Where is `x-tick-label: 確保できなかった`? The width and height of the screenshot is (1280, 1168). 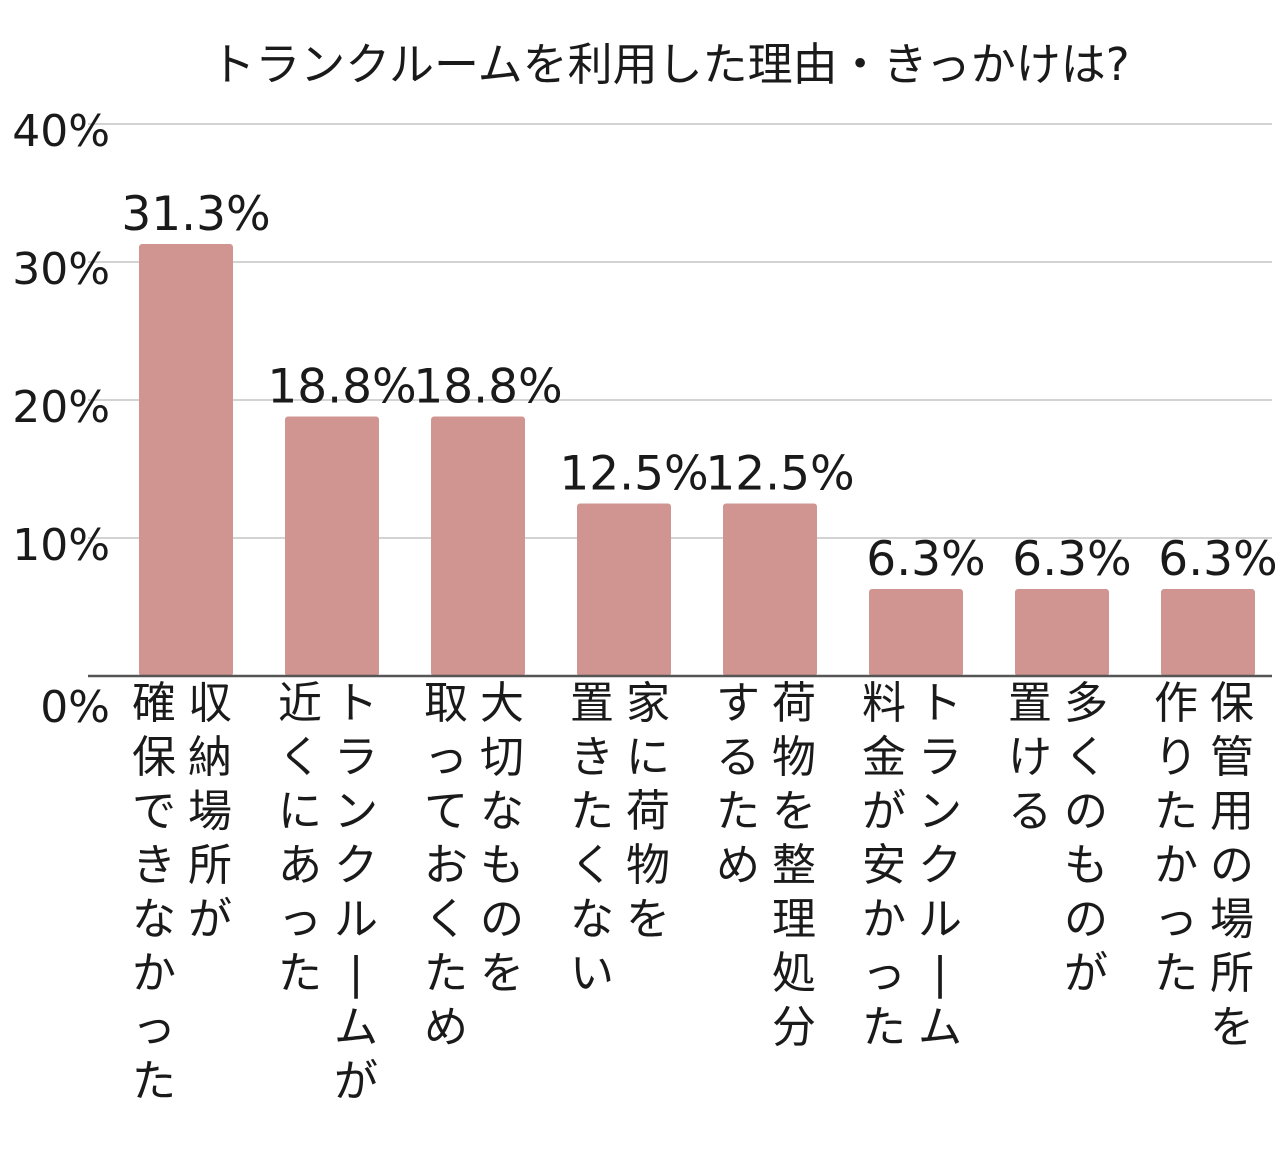 x-tick-label: 確保できなかった is located at coordinates (154, 892).